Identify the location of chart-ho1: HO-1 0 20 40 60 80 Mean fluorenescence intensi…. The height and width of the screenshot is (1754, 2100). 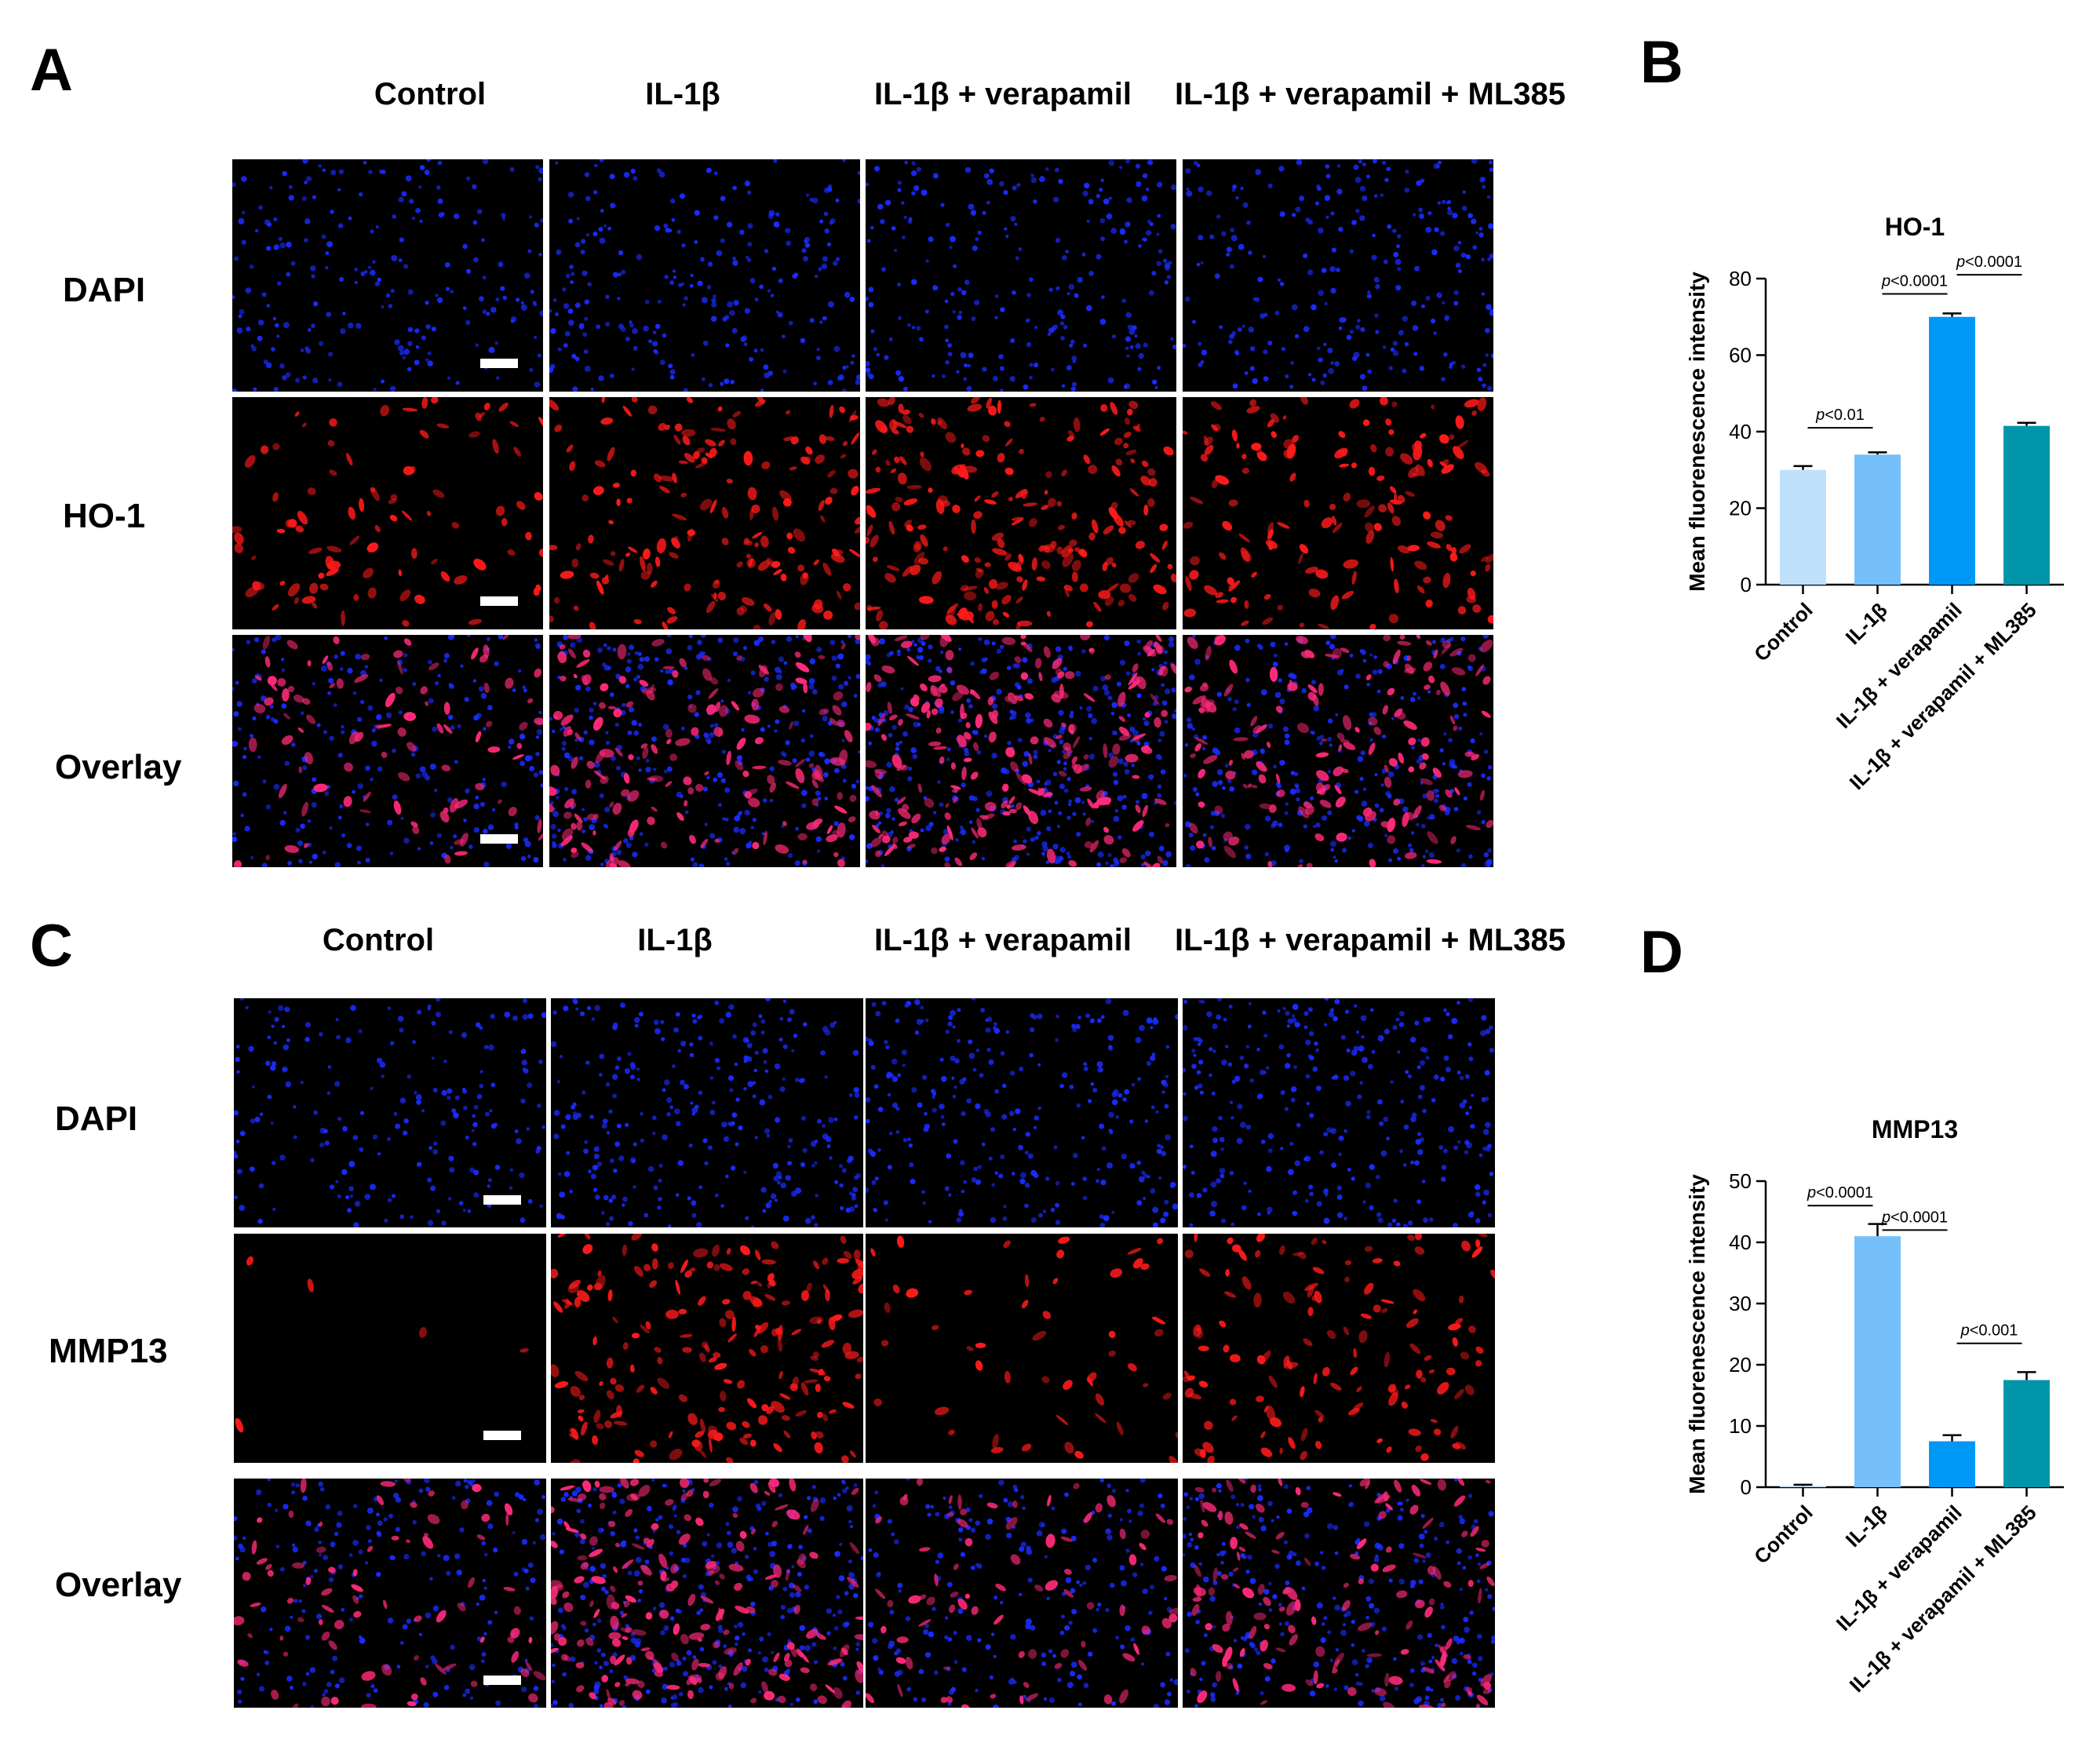
(1876, 526).